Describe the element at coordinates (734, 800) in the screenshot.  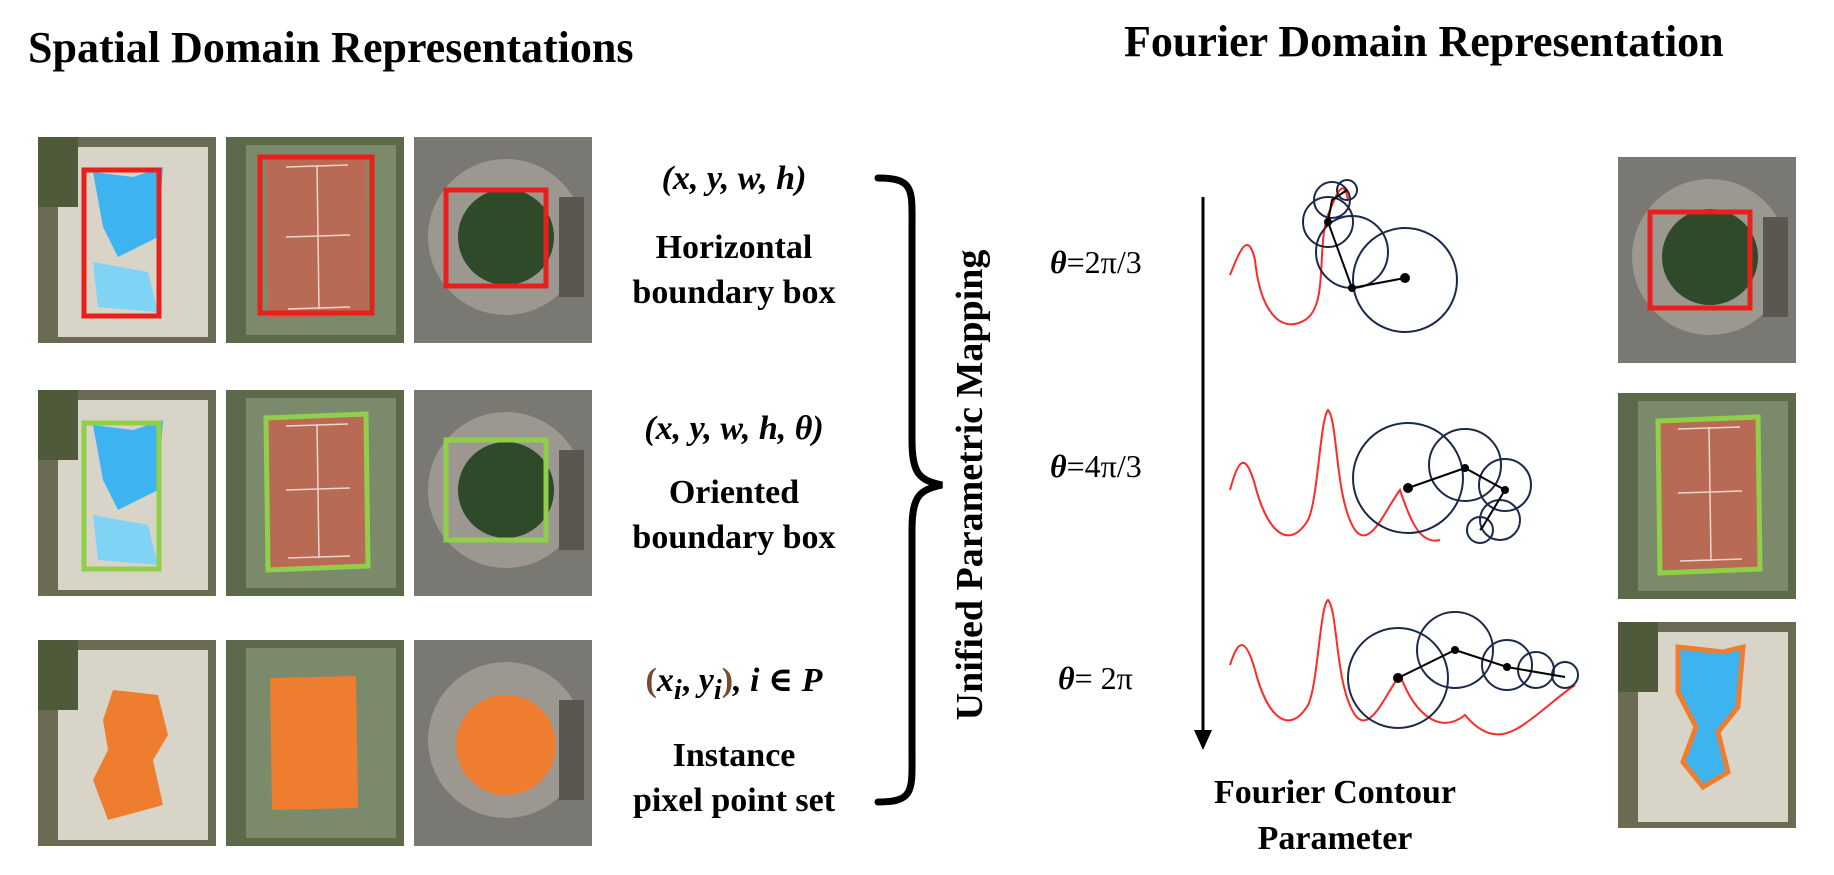
I see `label-instance-line2: pixel point set` at that location.